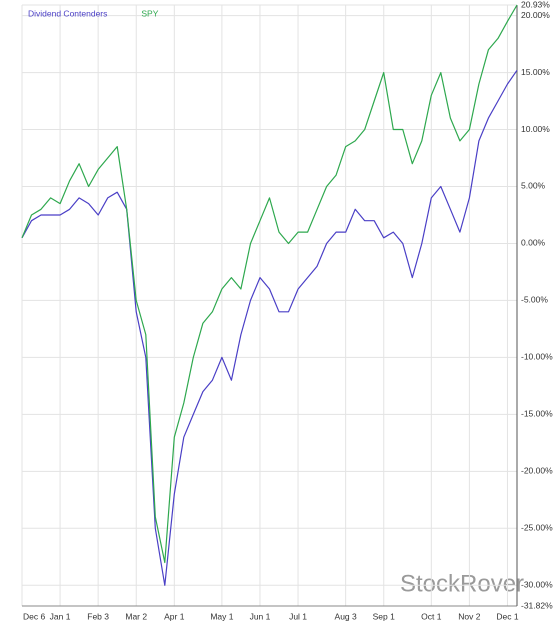 The width and height of the screenshot is (557, 633). Describe the element at coordinates (60, 616) in the screenshot. I see `x-tick-label: Jan 1` at that location.